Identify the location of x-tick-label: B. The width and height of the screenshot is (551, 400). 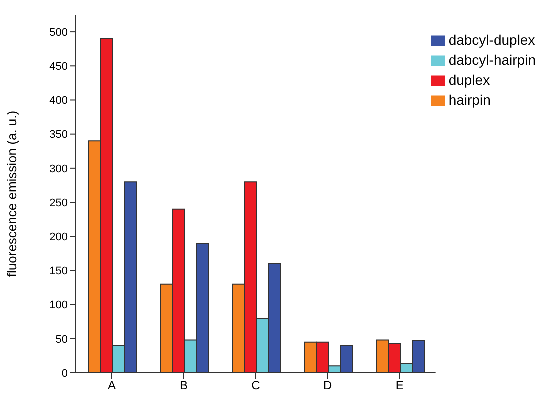
(184, 385).